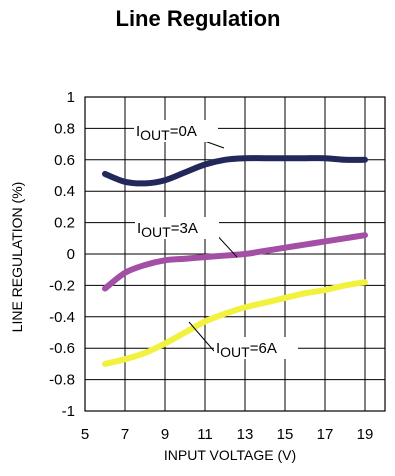 The image size is (395, 476). I want to click on series-label-suffix-2: =6A, so click(263, 348).